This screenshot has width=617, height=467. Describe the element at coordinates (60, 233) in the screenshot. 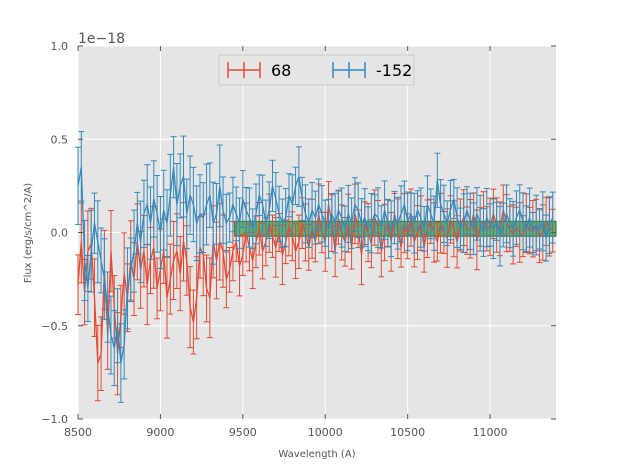

I see `y-tick-label: 0.0` at that location.